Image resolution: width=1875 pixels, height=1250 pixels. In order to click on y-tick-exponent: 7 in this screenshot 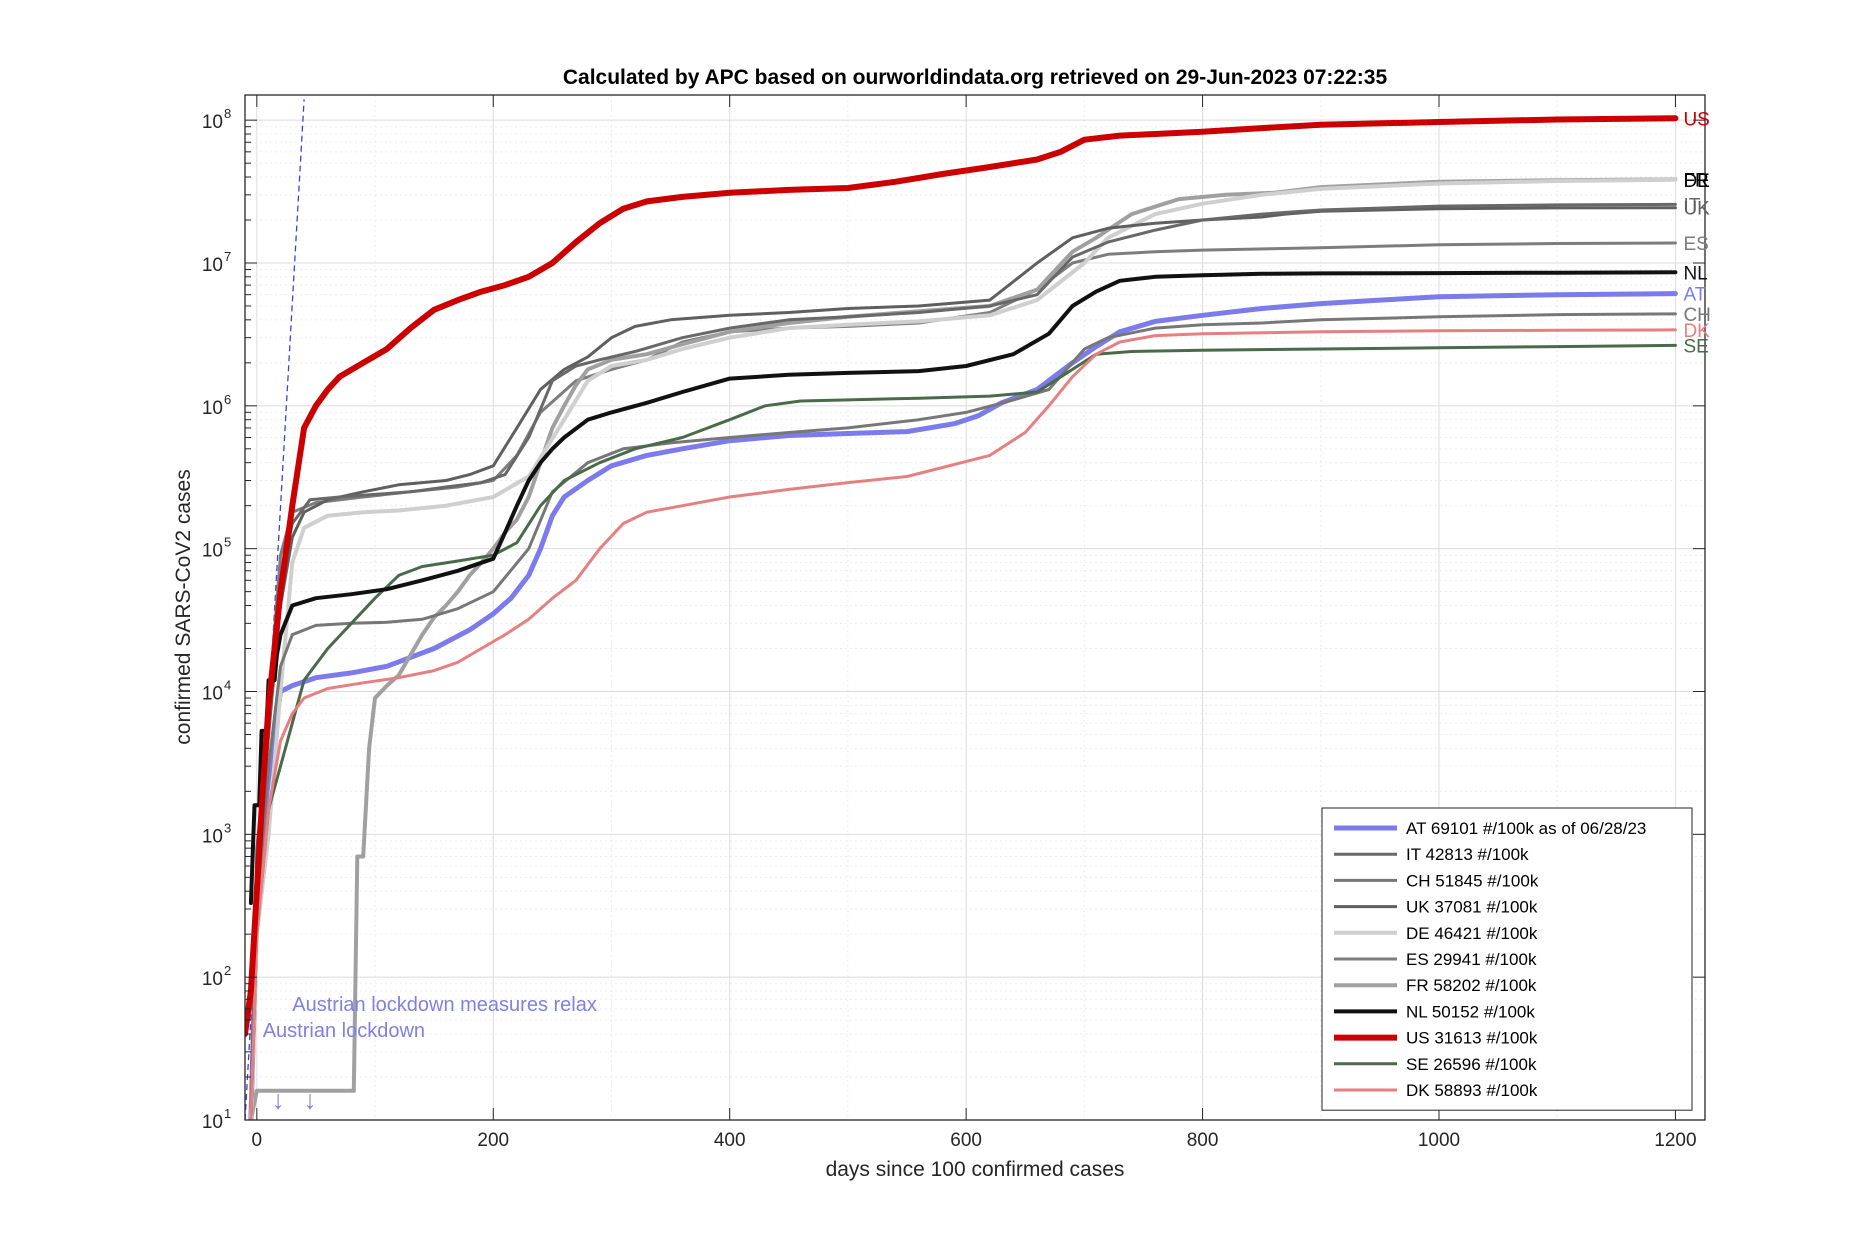, I will do `click(227, 256)`.